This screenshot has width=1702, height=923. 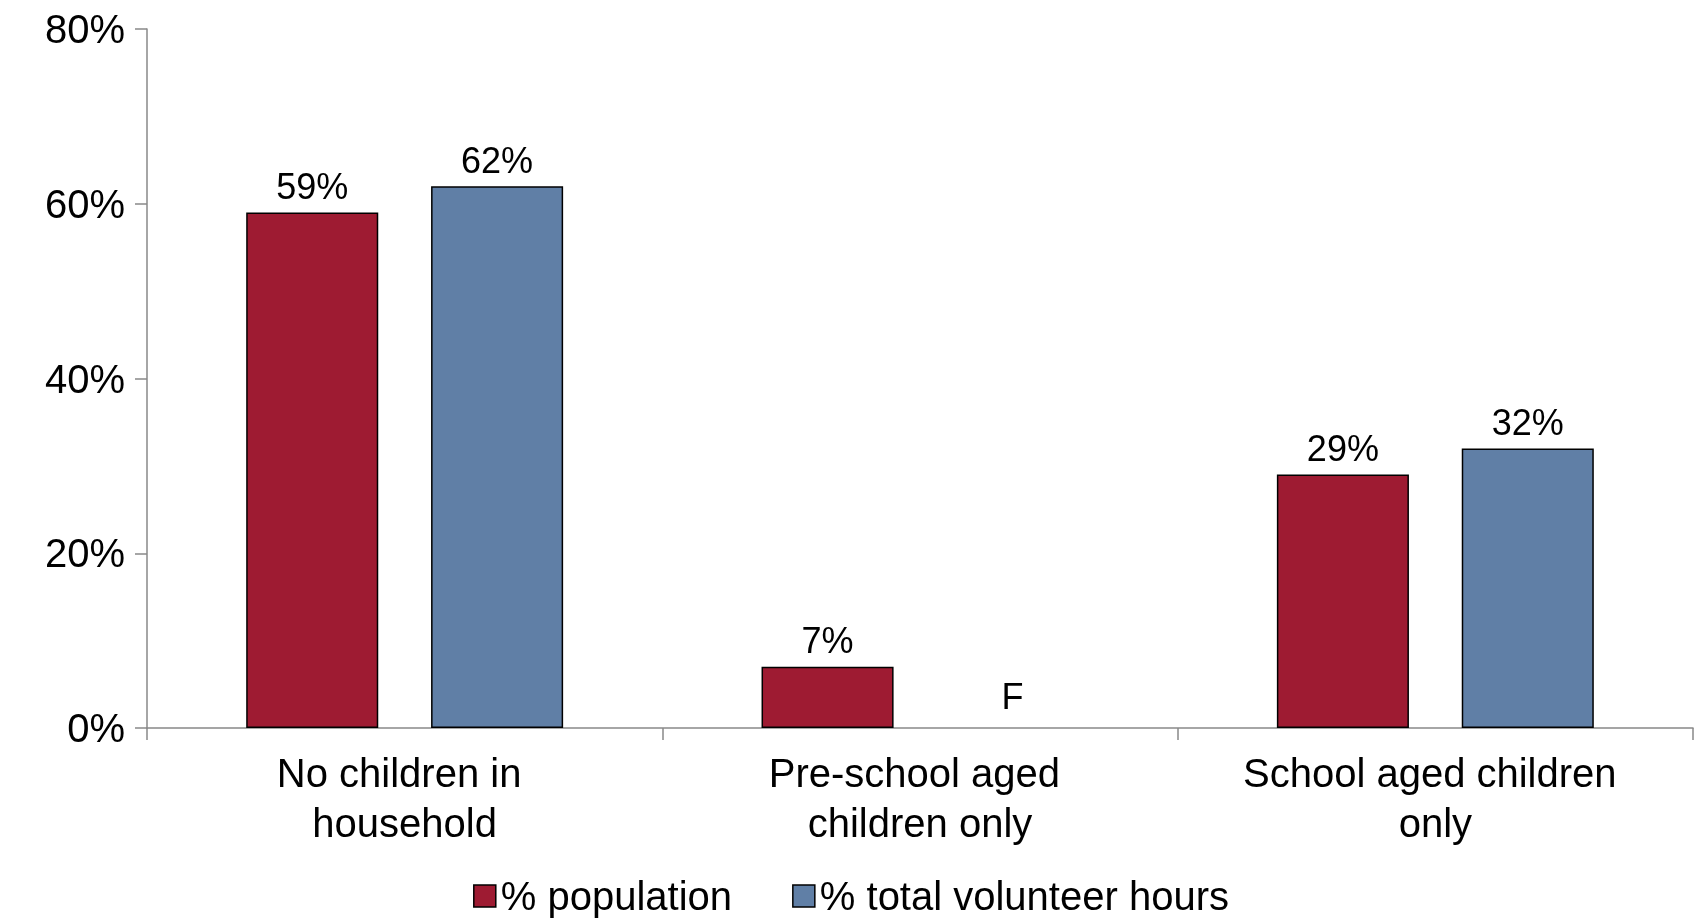 I want to click on y-tick-label: 0%, so click(x=96, y=728).